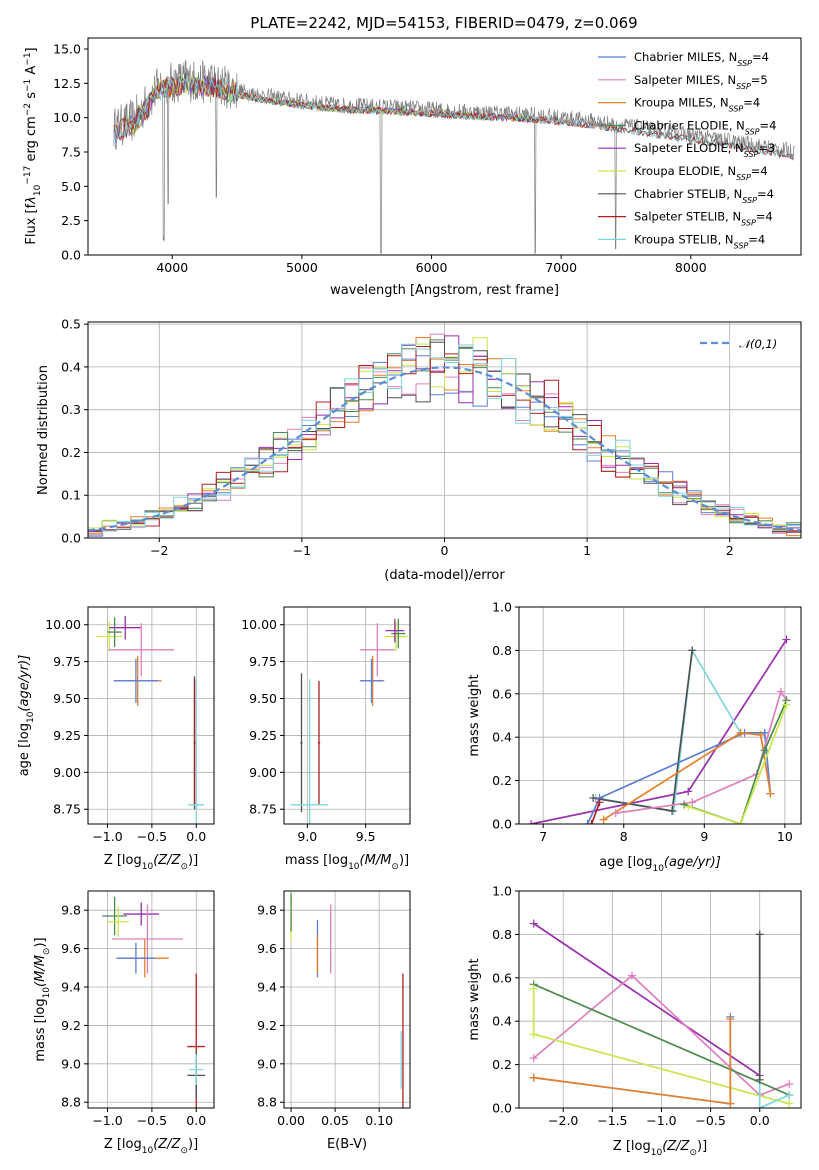 The image size is (819, 1170). Describe the element at coordinates (71, 1025) in the screenshot. I see `y-tick-label: 9.2` at that location.